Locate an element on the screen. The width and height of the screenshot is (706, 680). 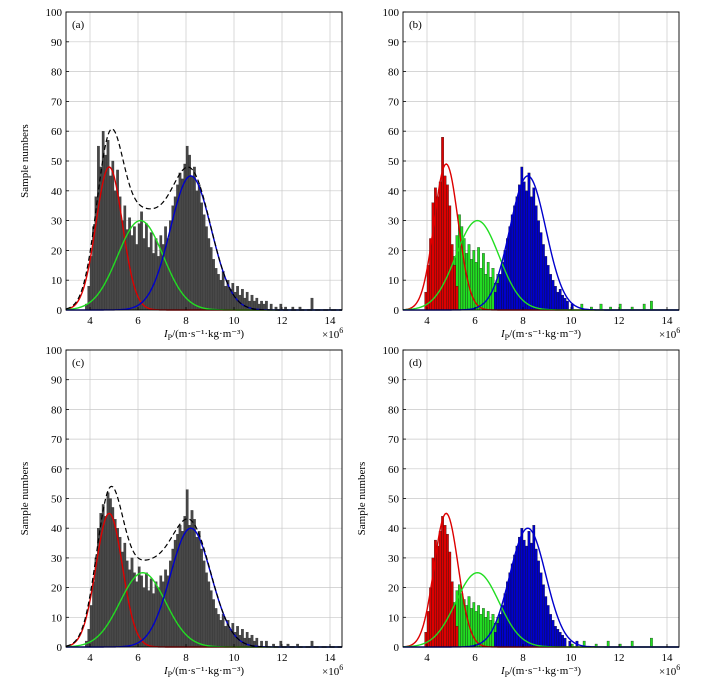
y-tick-label: 80 is located at coordinates (394, 410).